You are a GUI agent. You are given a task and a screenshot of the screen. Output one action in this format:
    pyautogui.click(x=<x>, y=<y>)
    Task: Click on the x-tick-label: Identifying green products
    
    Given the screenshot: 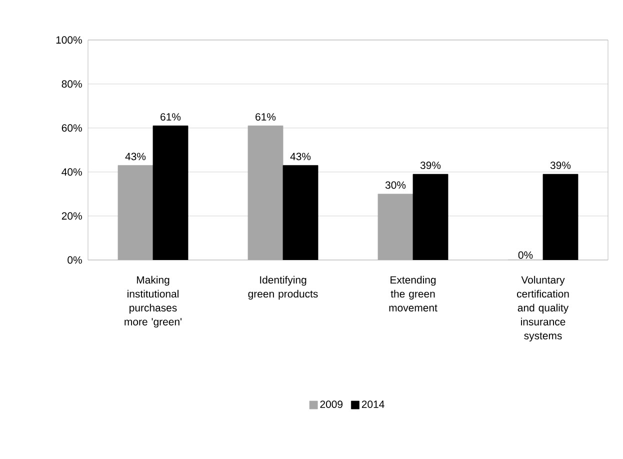 What is the action you would take?
    pyautogui.click(x=283, y=288)
    